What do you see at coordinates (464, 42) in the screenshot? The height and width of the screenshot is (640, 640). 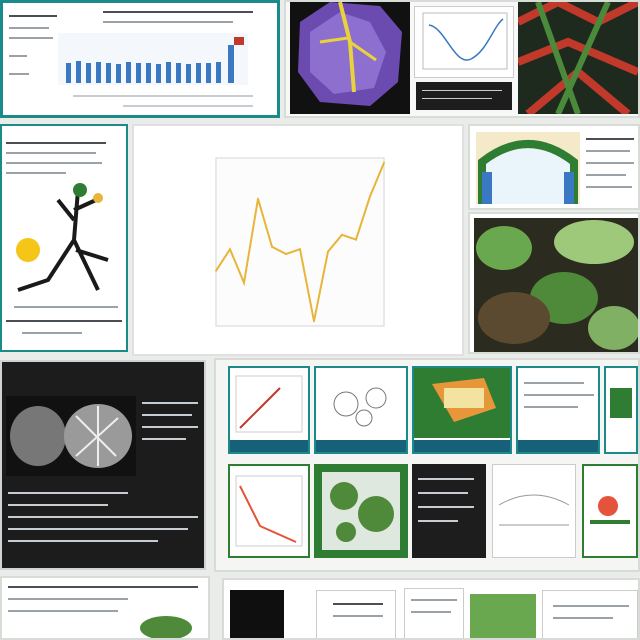 I see `line-plot-thumbnail` at bounding box center [464, 42].